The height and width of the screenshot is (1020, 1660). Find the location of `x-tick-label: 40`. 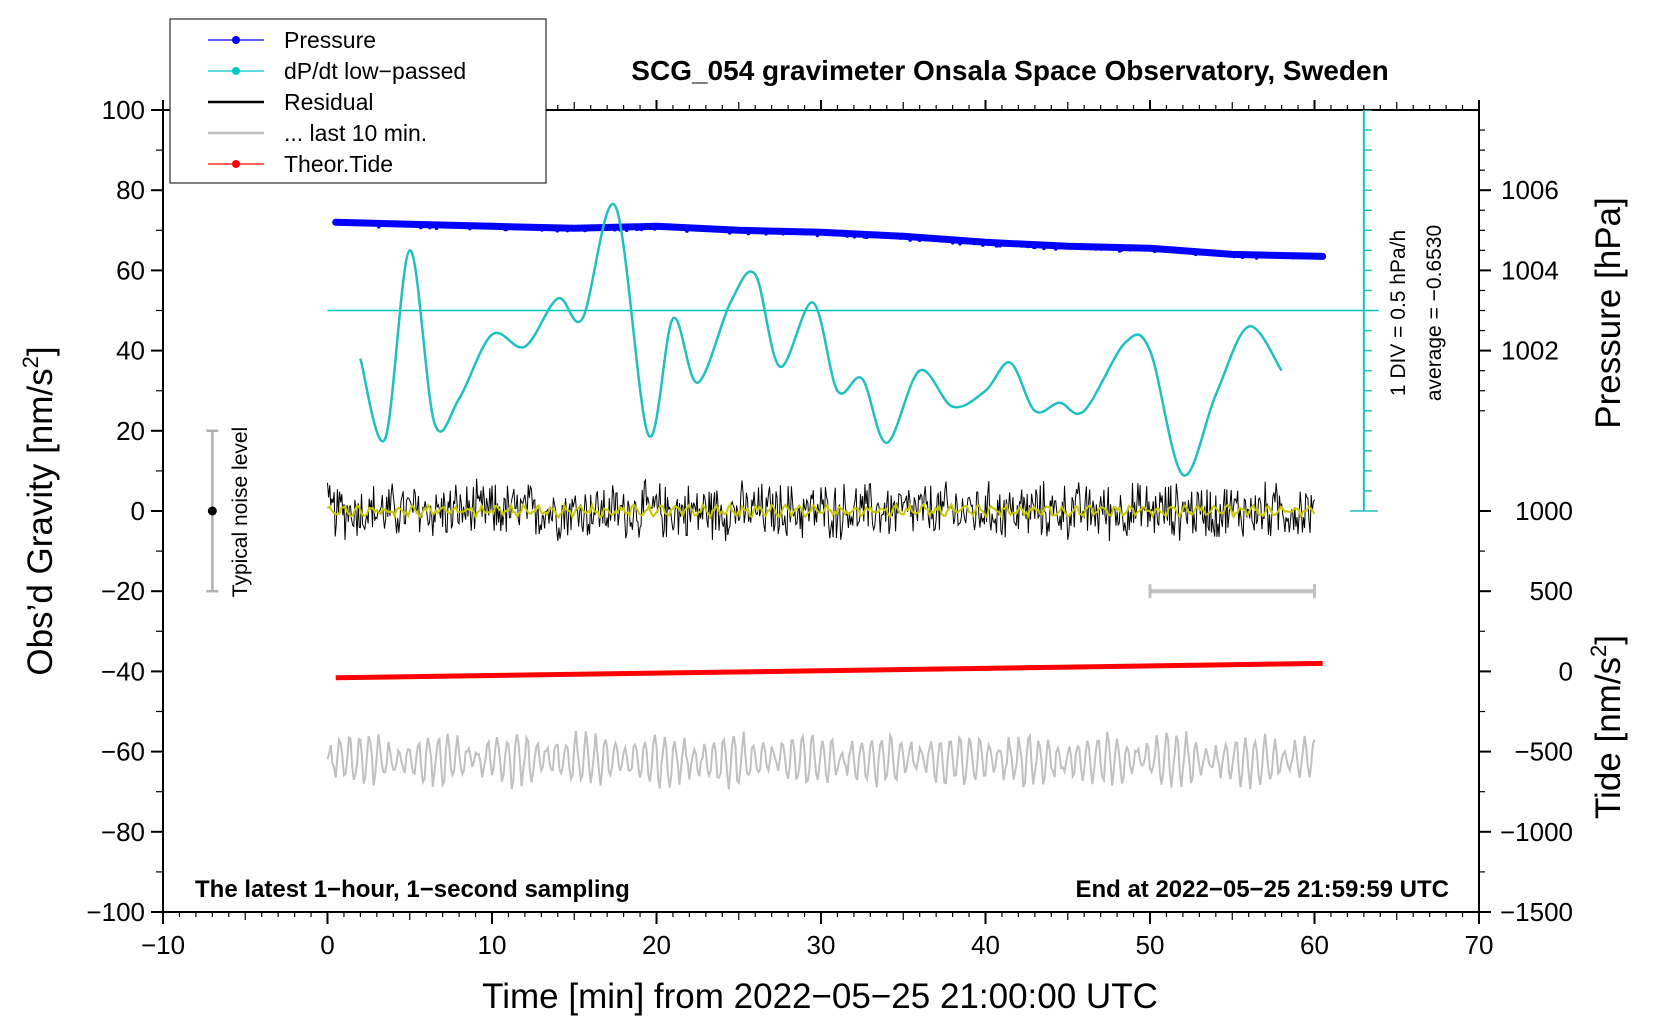

x-tick-label: 40 is located at coordinates (985, 945).